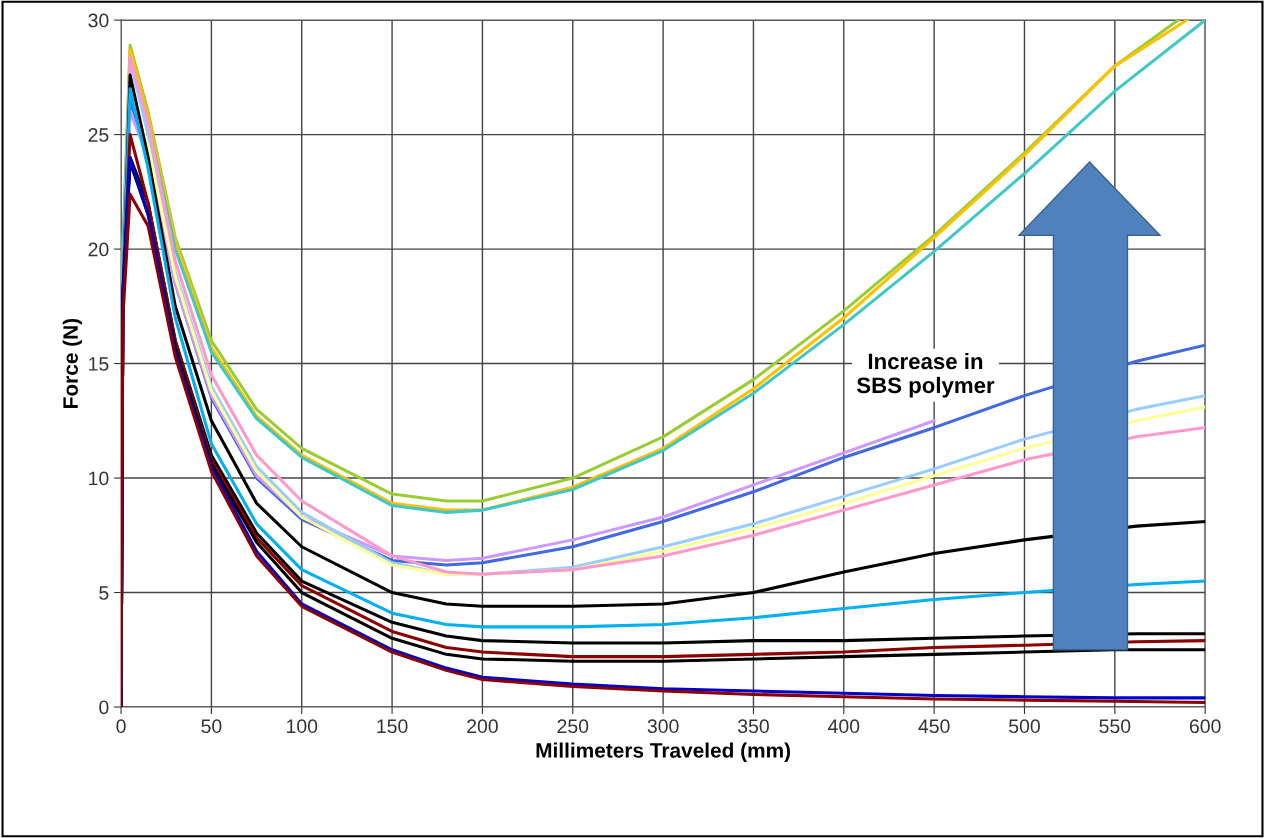  Describe the element at coordinates (99, 364) in the screenshot. I see `y-tick-label: 15` at that location.